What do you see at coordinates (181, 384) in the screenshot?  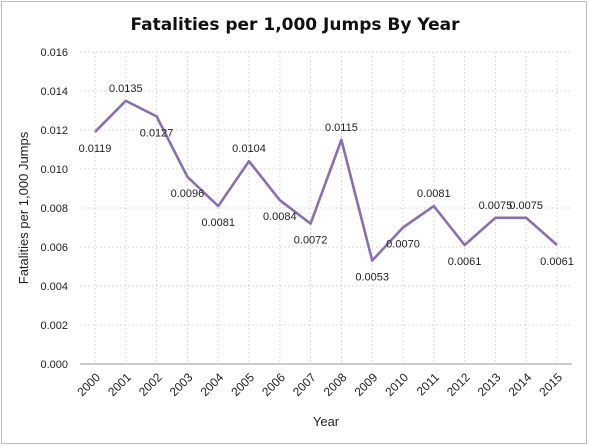 I see `x-tick-label: 2003` at bounding box center [181, 384].